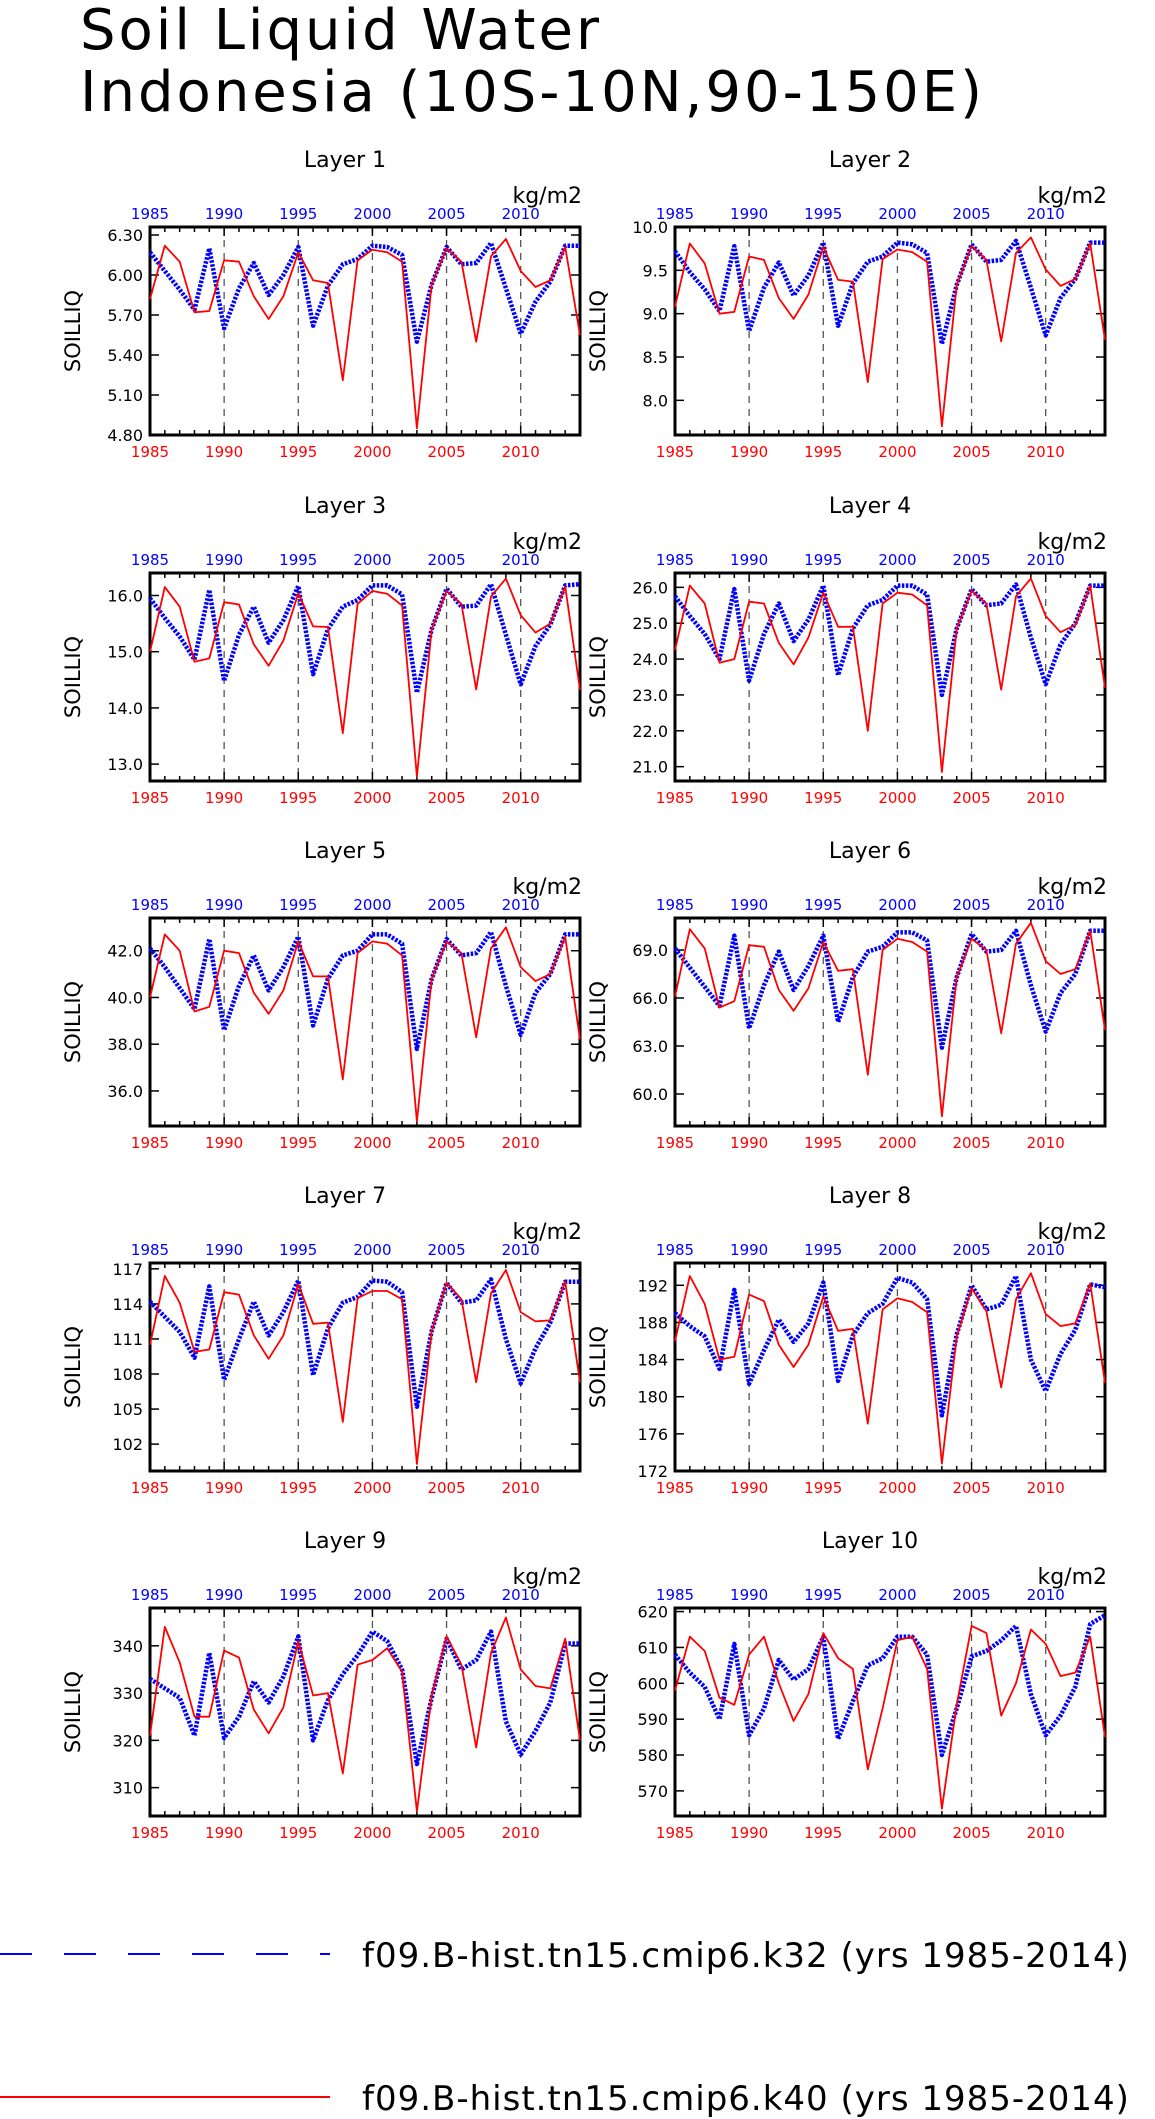  Describe the element at coordinates (372, 1143) in the screenshot. I see `panel-5-xtick-label-bottom: 2000` at that location.